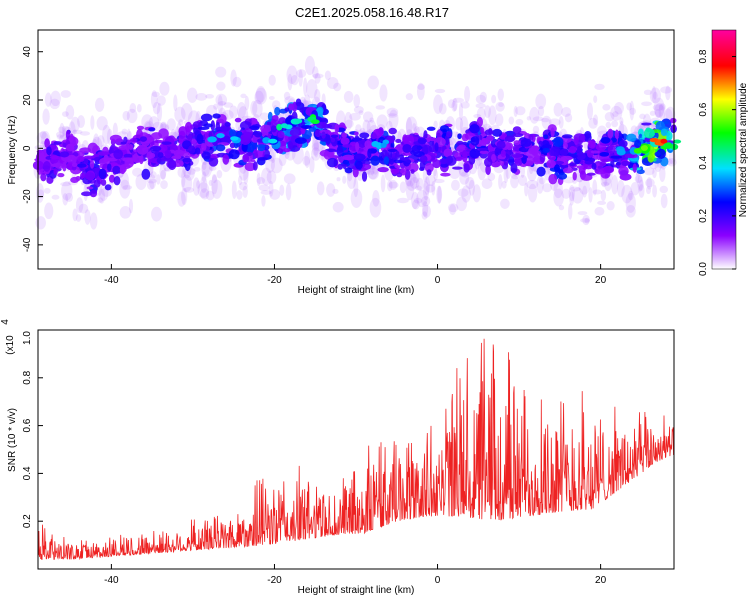 The image size is (750, 600). I want to click on colorbar-gradient, so click(724, 149).